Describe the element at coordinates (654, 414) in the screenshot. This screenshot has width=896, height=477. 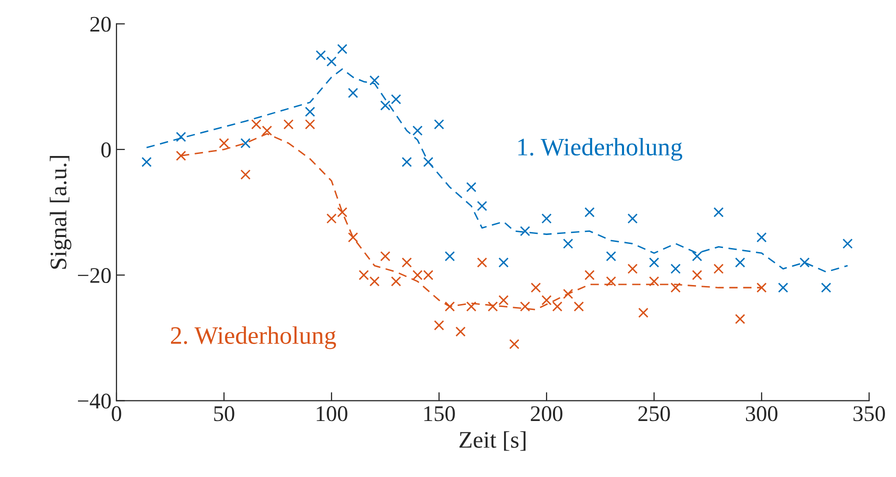
I see `x-tick-label: 250` at that location.